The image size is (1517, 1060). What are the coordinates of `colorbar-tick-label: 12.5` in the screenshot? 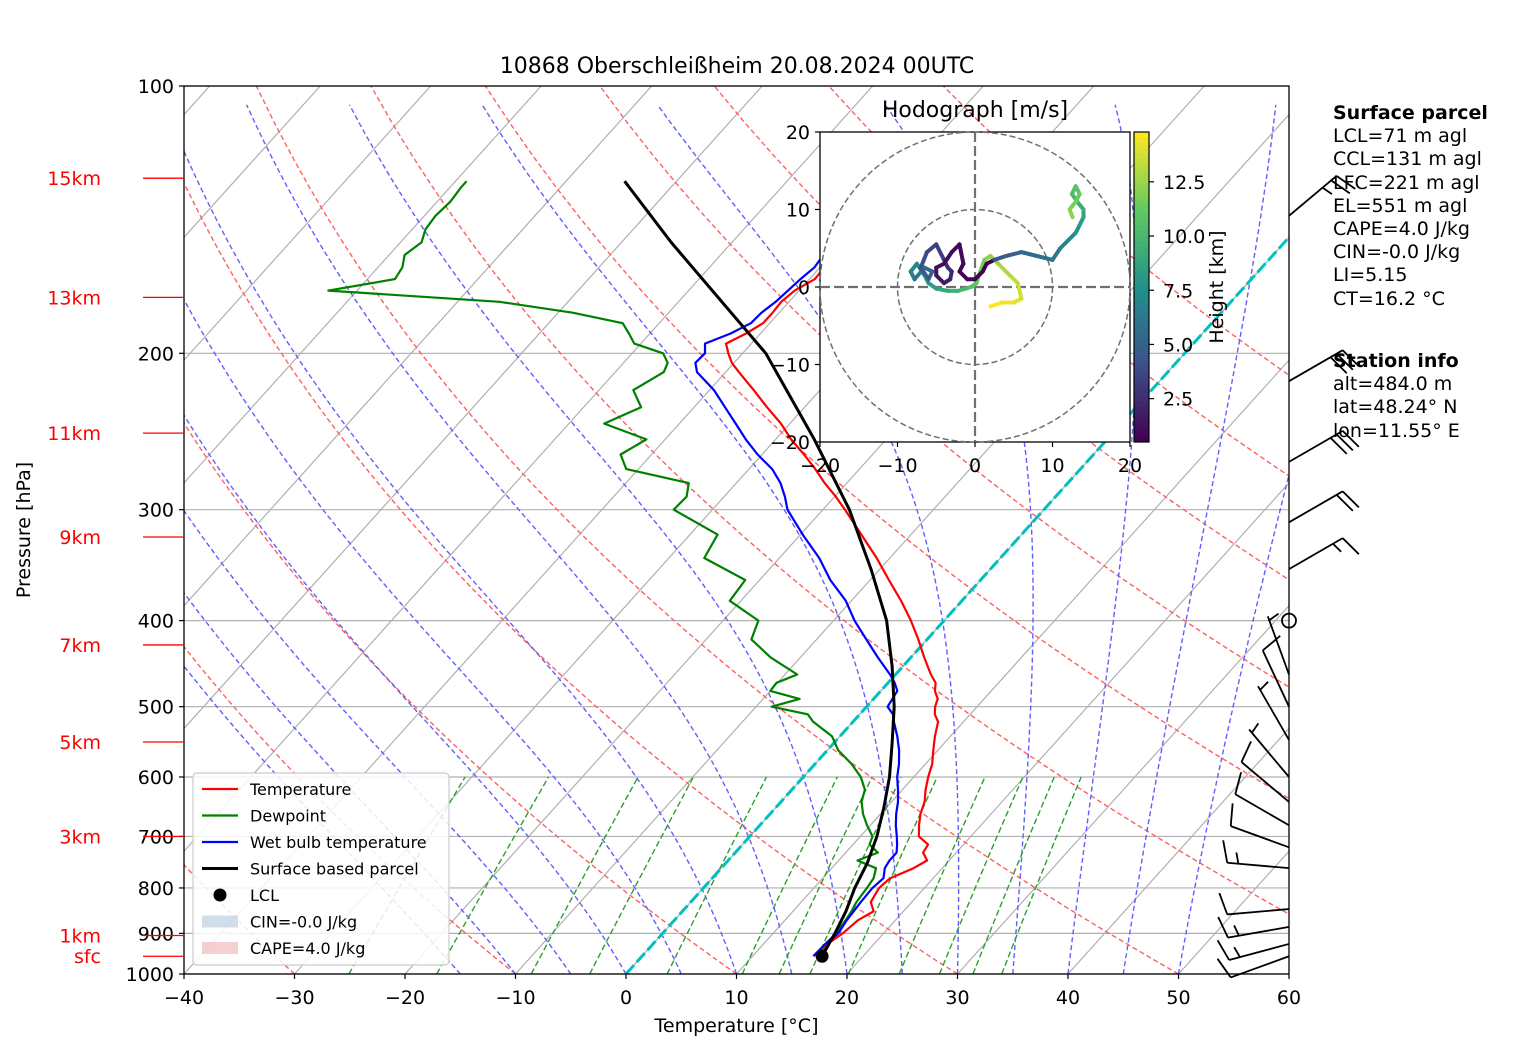 It's located at (1184, 183).